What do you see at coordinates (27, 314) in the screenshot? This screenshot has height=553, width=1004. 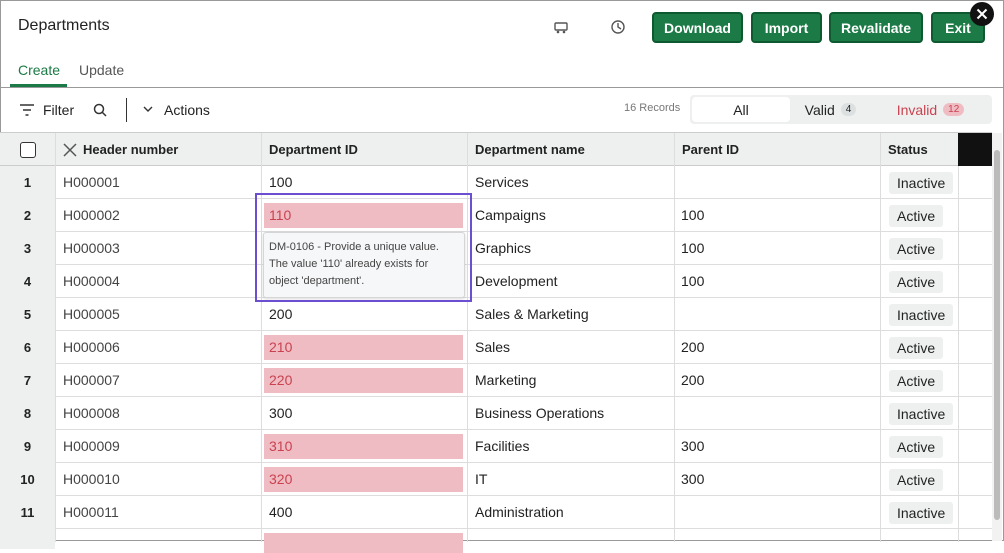 I see `row-number: 5` at bounding box center [27, 314].